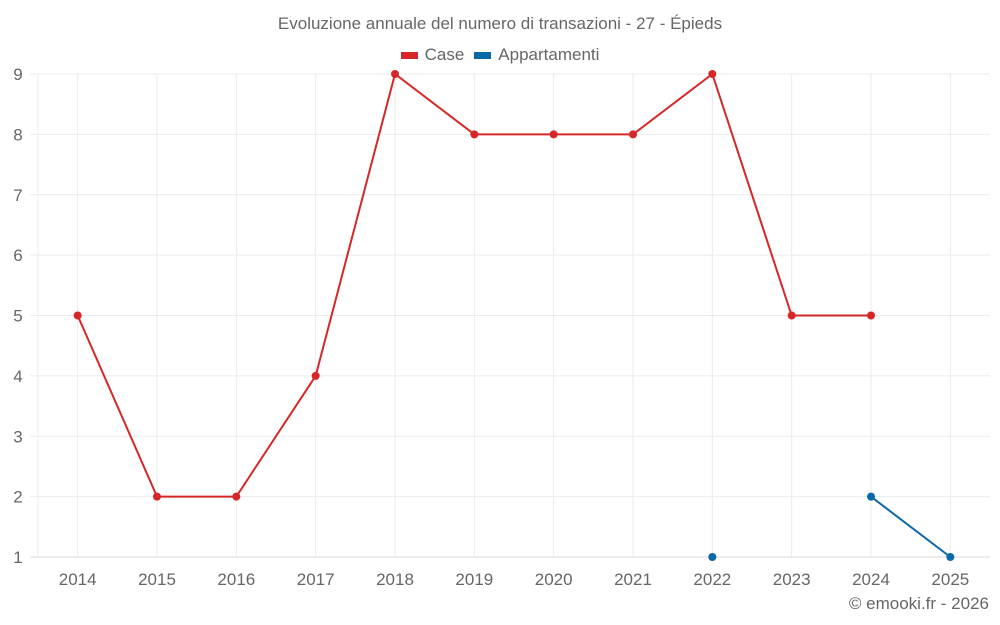  I want to click on legend-swatch-case, so click(409, 55).